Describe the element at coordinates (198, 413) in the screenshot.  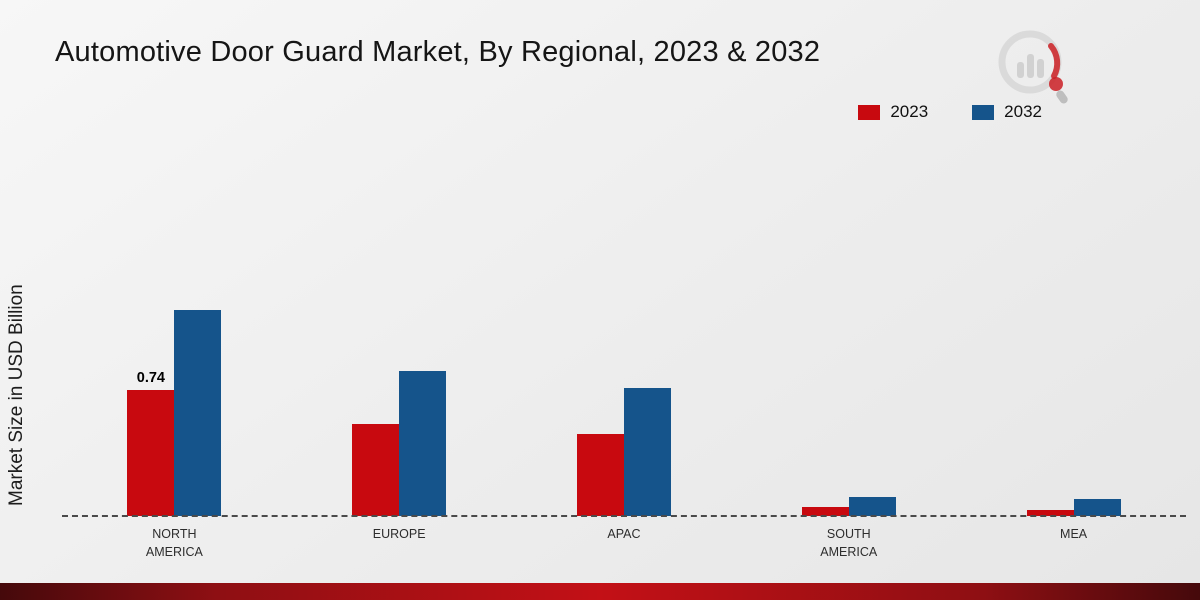
I see `bar-2032-north-america` at that location.